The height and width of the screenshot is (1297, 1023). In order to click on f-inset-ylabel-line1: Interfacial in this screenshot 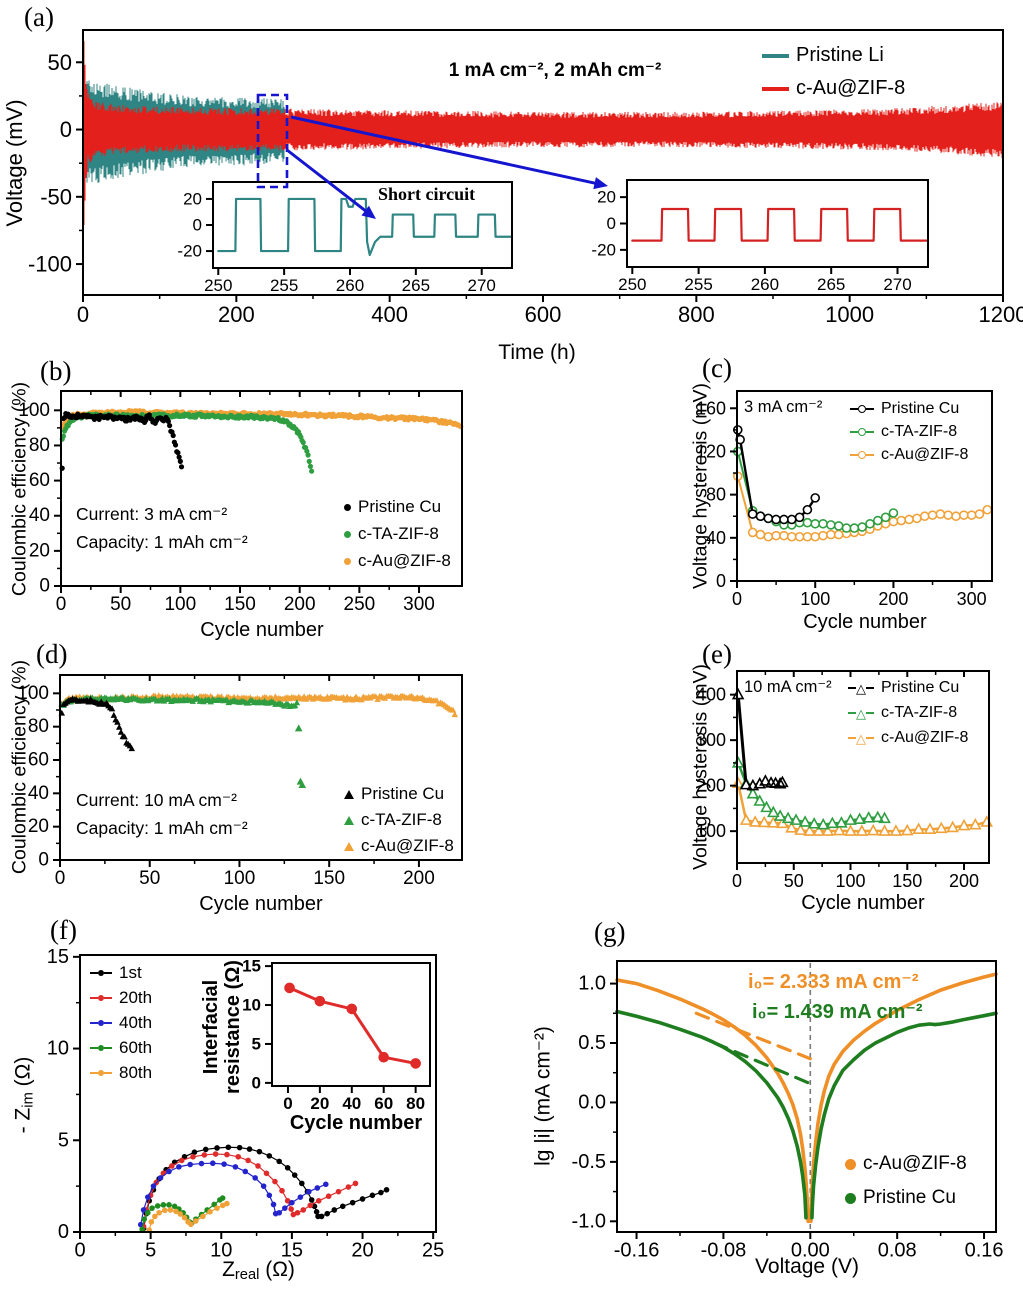, I will do `click(211, 1027)`.